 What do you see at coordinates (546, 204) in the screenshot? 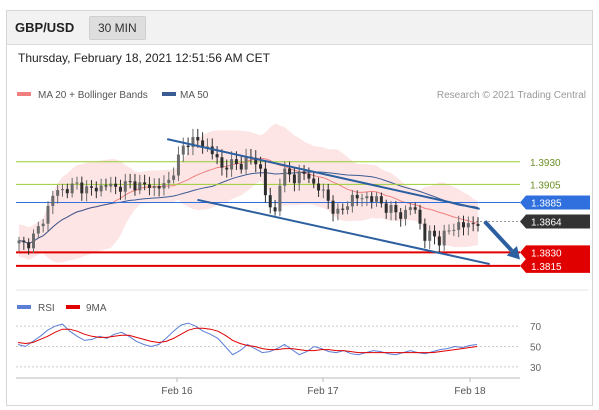
I see `price-level-label-2: 1.3885` at bounding box center [546, 204].